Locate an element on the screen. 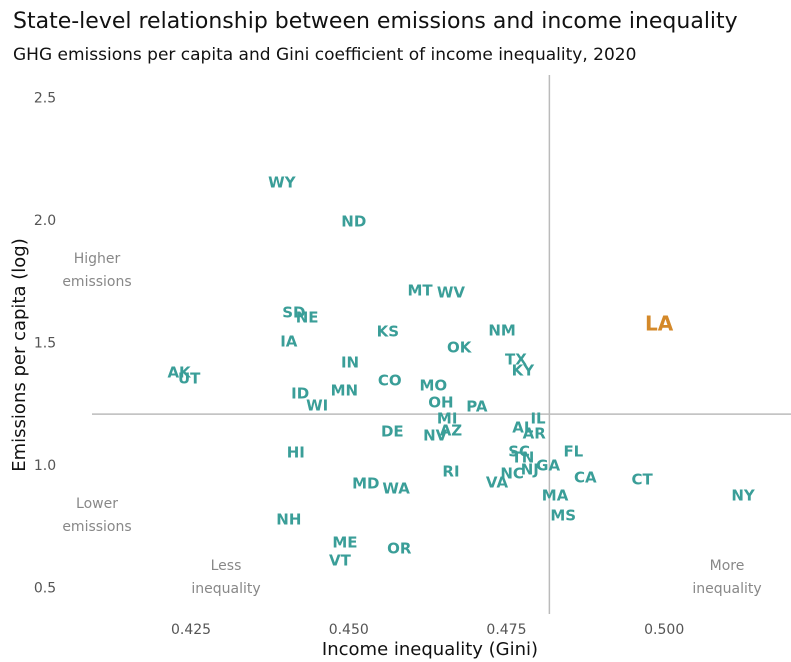 The image size is (791, 662). point-label: WA is located at coordinates (396, 489).